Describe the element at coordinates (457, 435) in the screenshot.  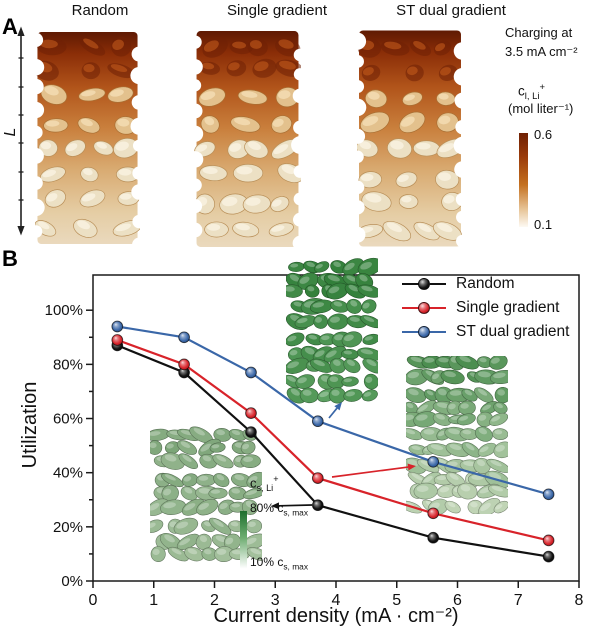
I see `inset-single-structure` at that location.